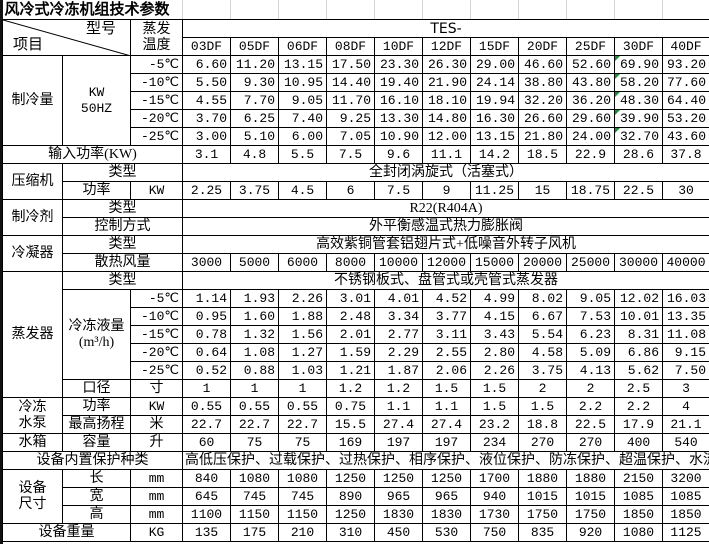 This screenshot has height=544, width=709. I want to click on value-cell: 2.2, so click(639, 406).